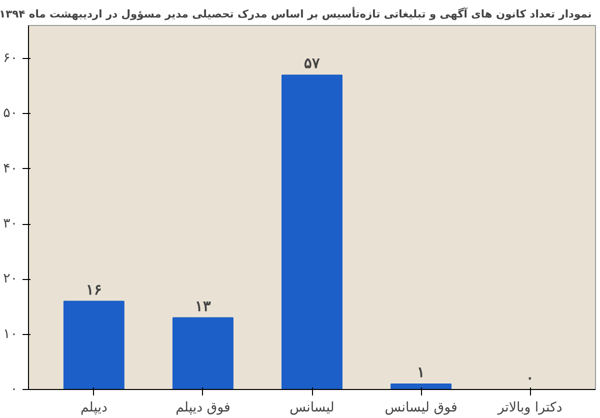 This screenshot has width=600, height=418. Describe the element at coordinates (202, 306) in the screenshot. I see `data-label: ۱۳` at that location.